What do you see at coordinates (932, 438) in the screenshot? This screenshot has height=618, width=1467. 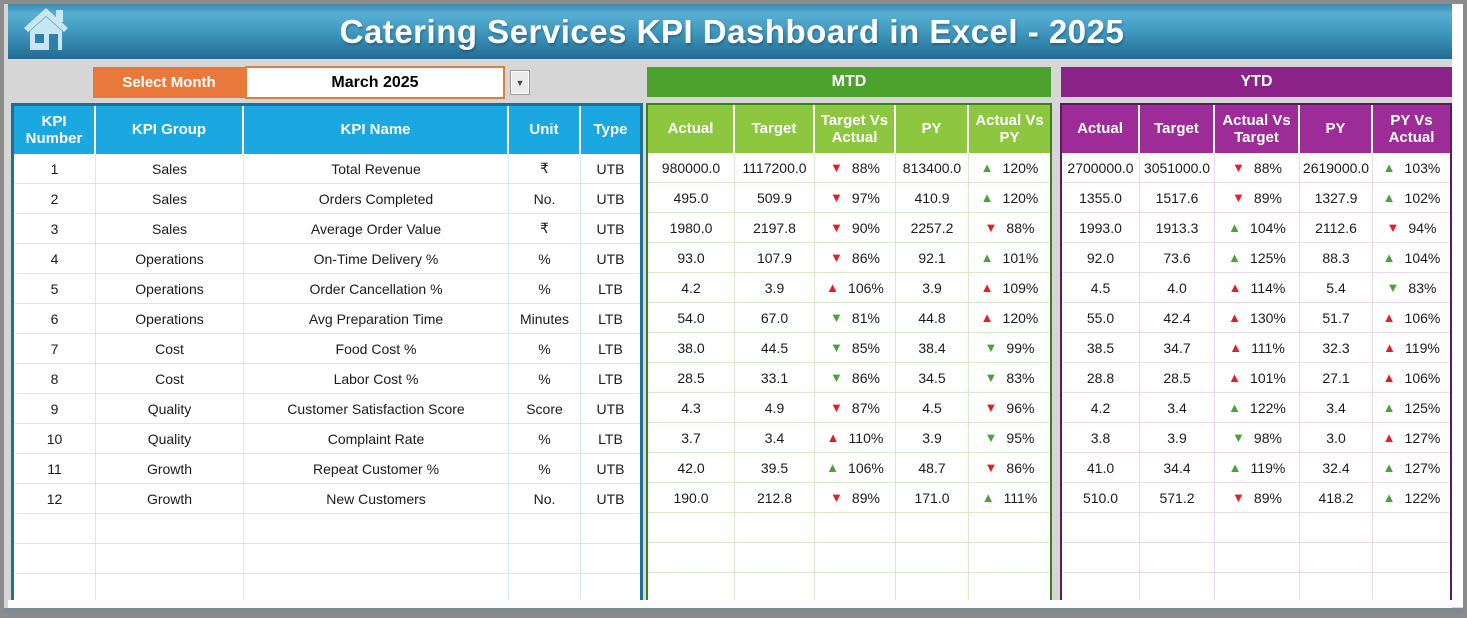 I see `mtd-py-cell: 3.9` at bounding box center [932, 438].